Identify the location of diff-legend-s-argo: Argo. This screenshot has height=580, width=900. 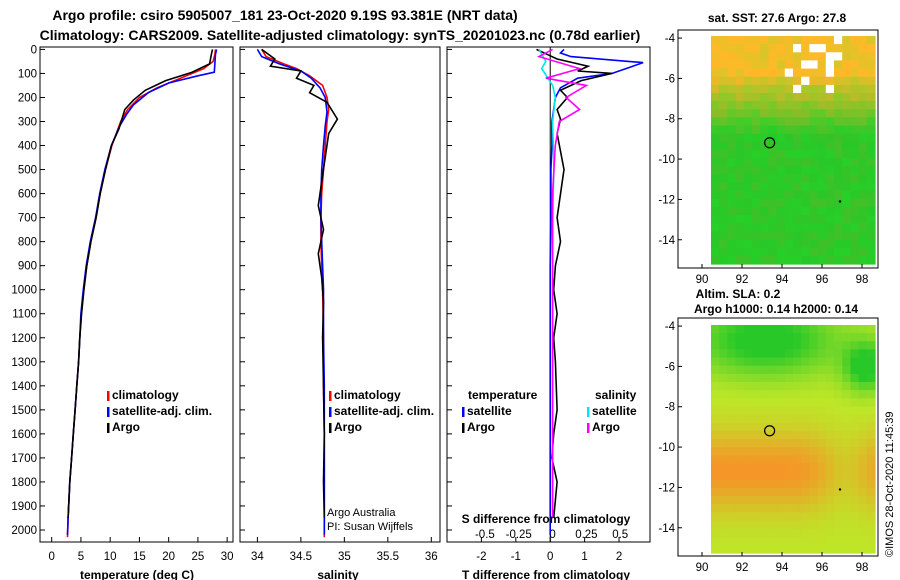
(606, 427).